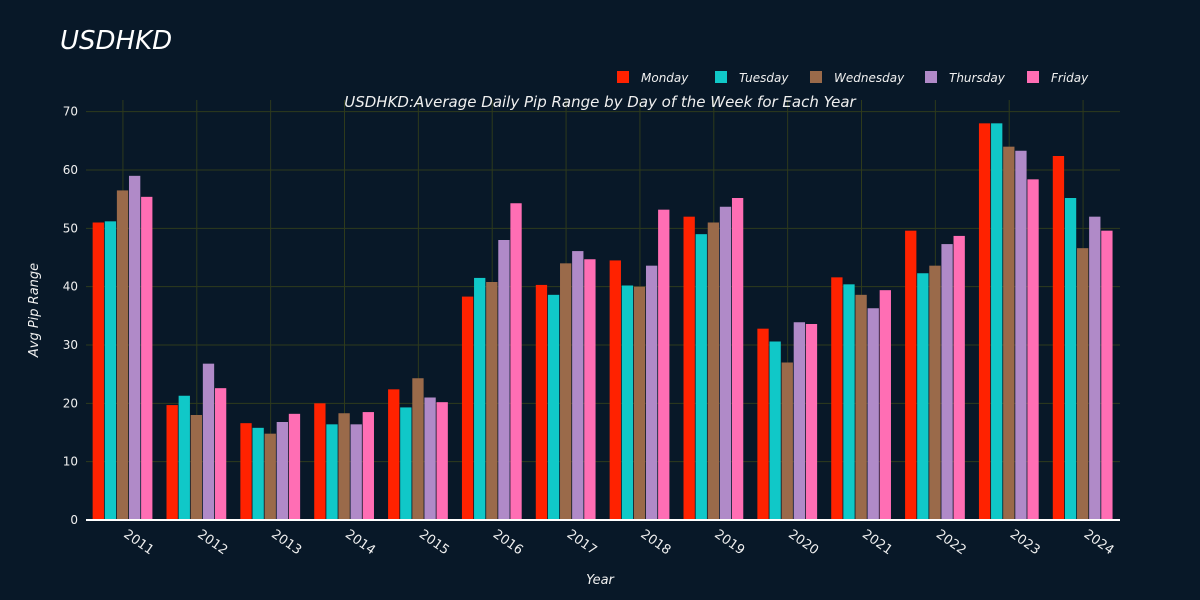  I want to click on bar-monday-2020, so click(763, 424).